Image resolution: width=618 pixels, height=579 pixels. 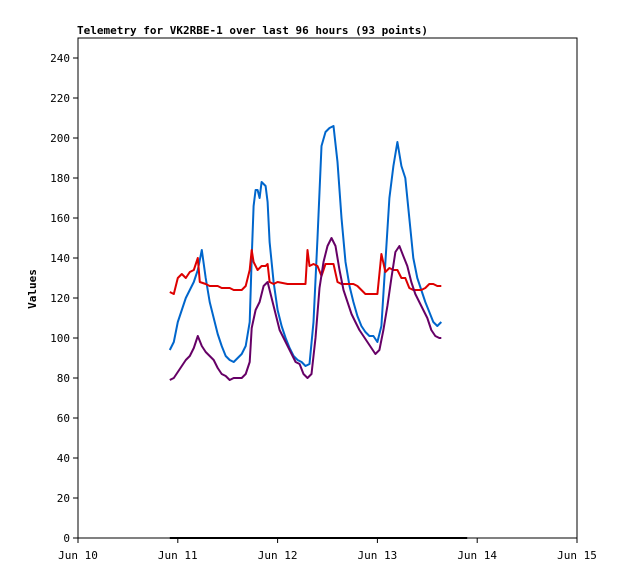 I want to click on y-tick-label: 140, so click(x=60, y=258).